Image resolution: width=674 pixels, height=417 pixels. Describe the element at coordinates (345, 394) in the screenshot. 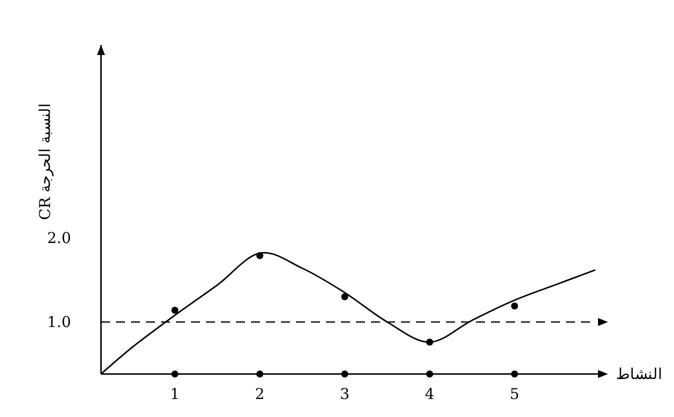

I see `x-tick-label: 3` at that location.